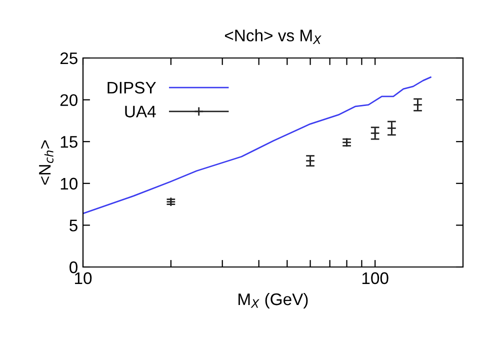 This screenshot has height=349, width=498. I want to click on legend-label: UA4, so click(140, 112).